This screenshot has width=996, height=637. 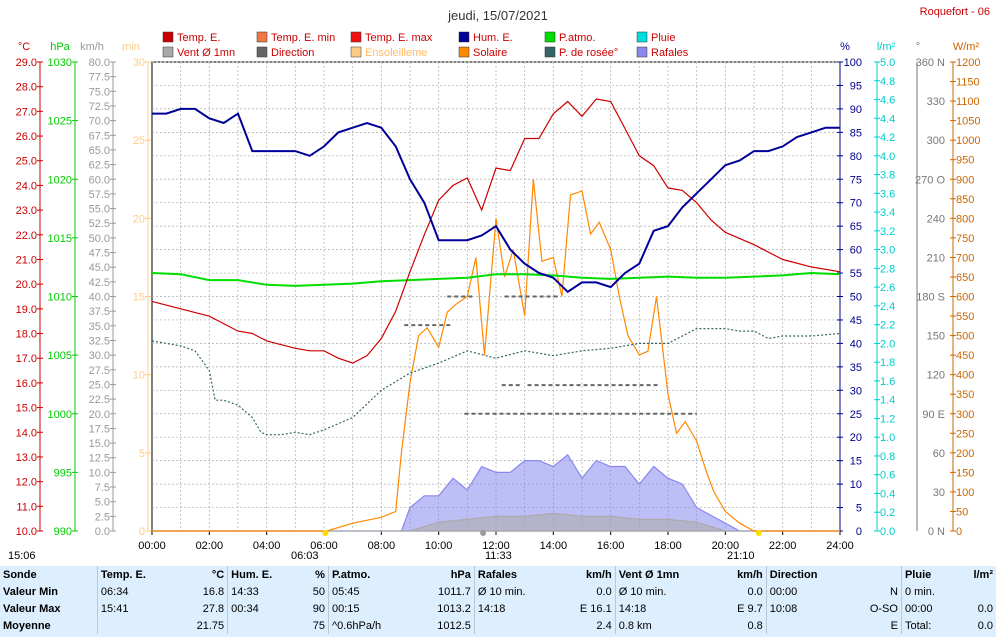 What do you see at coordinates (26, 507) in the screenshot?
I see `temp-tick-label: 11.0` at bounding box center [26, 507].